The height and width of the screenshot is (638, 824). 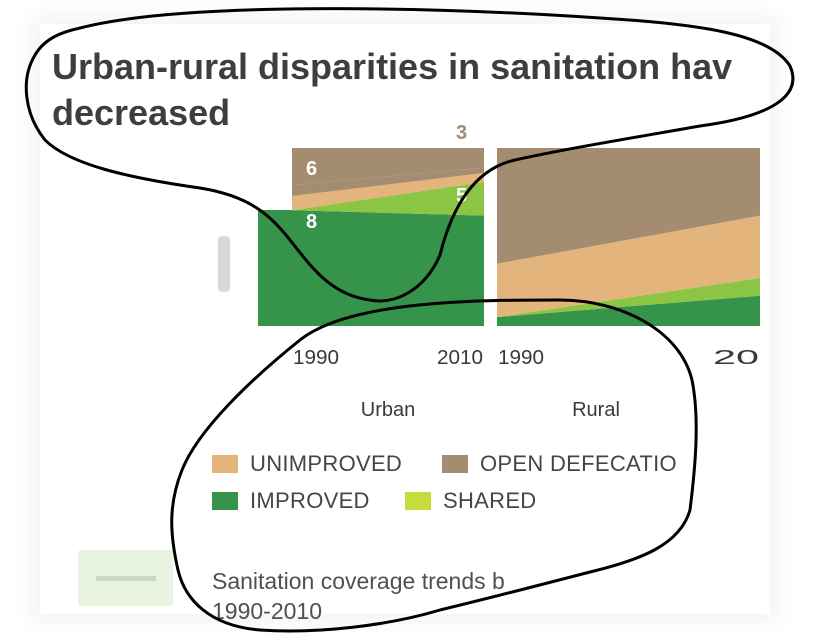 What do you see at coordinates (596, 410) in the screenshot?
I see `panel-label-rural: Rural` at bounding box center [596, 410].